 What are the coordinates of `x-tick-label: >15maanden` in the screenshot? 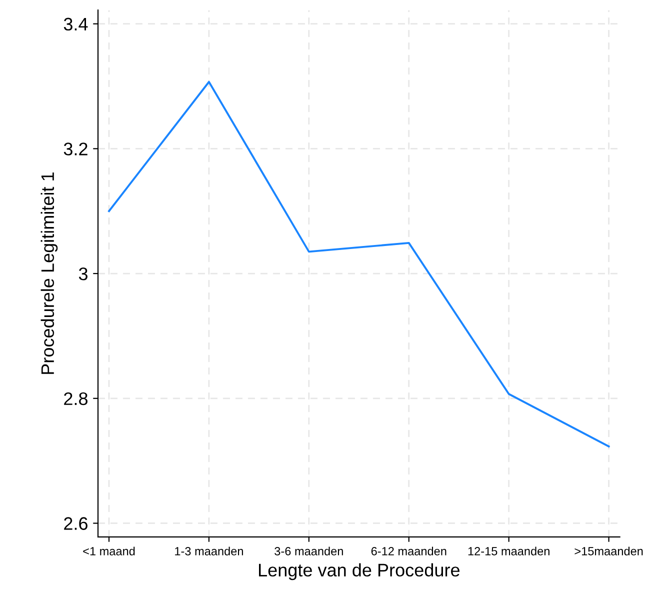 It's located at (608, 551).